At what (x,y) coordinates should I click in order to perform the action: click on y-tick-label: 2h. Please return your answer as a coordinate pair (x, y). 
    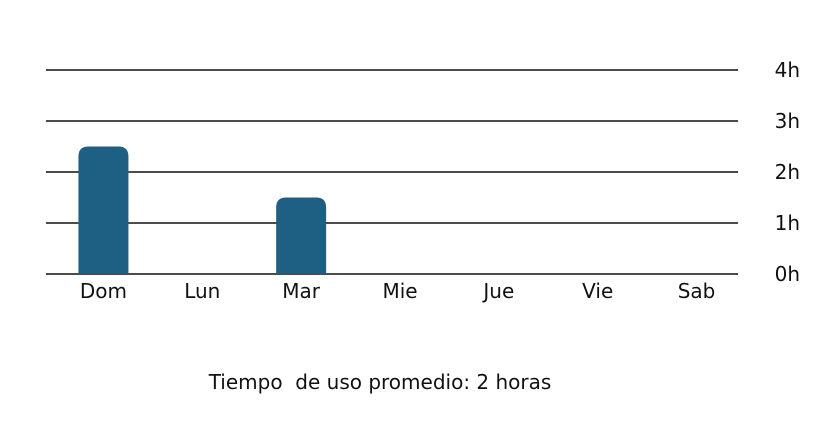
    Looking at the image, I should click on (787, 172).